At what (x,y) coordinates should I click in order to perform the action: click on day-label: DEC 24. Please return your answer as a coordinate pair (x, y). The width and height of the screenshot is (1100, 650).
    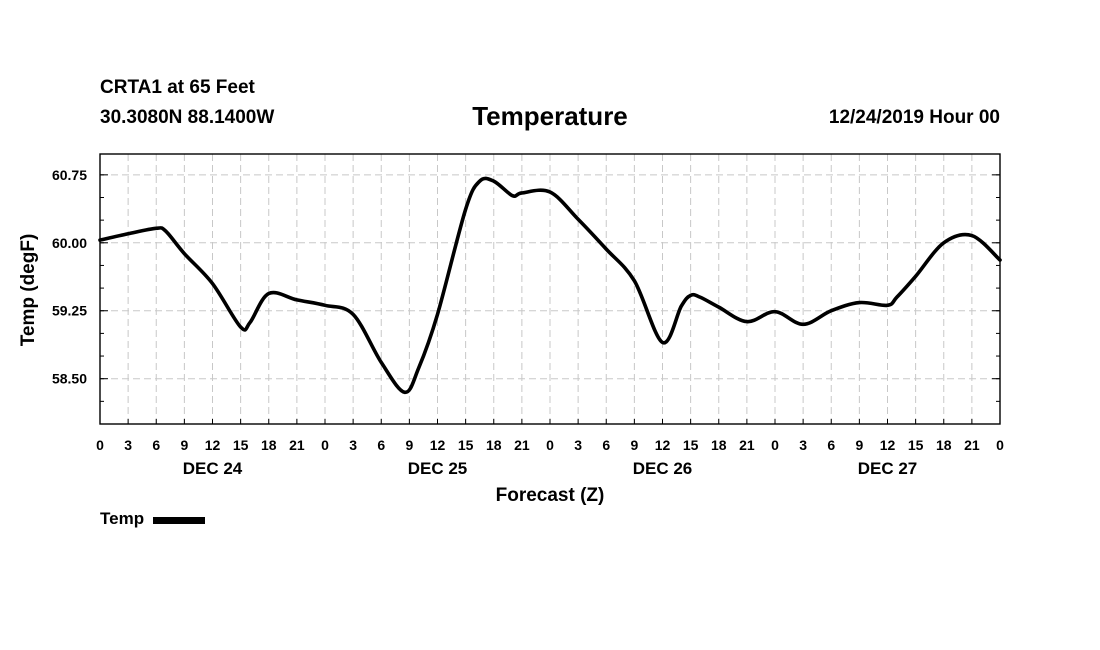
    Looking at the image, I should click on (213, 468).